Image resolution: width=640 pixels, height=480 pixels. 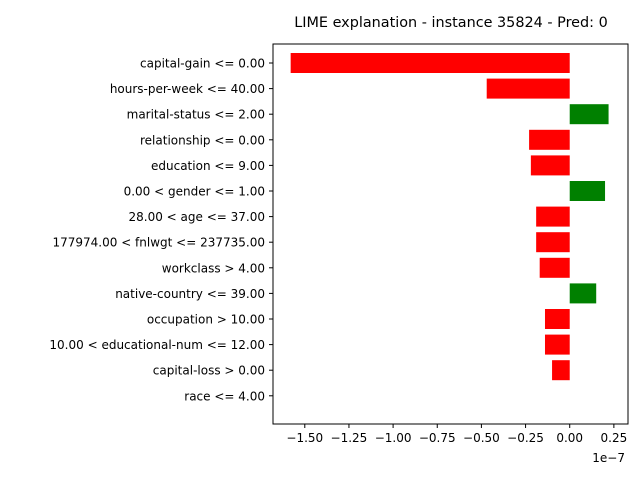 I want to click on x-tick-label: −0.50, so click(x=481, y=438).